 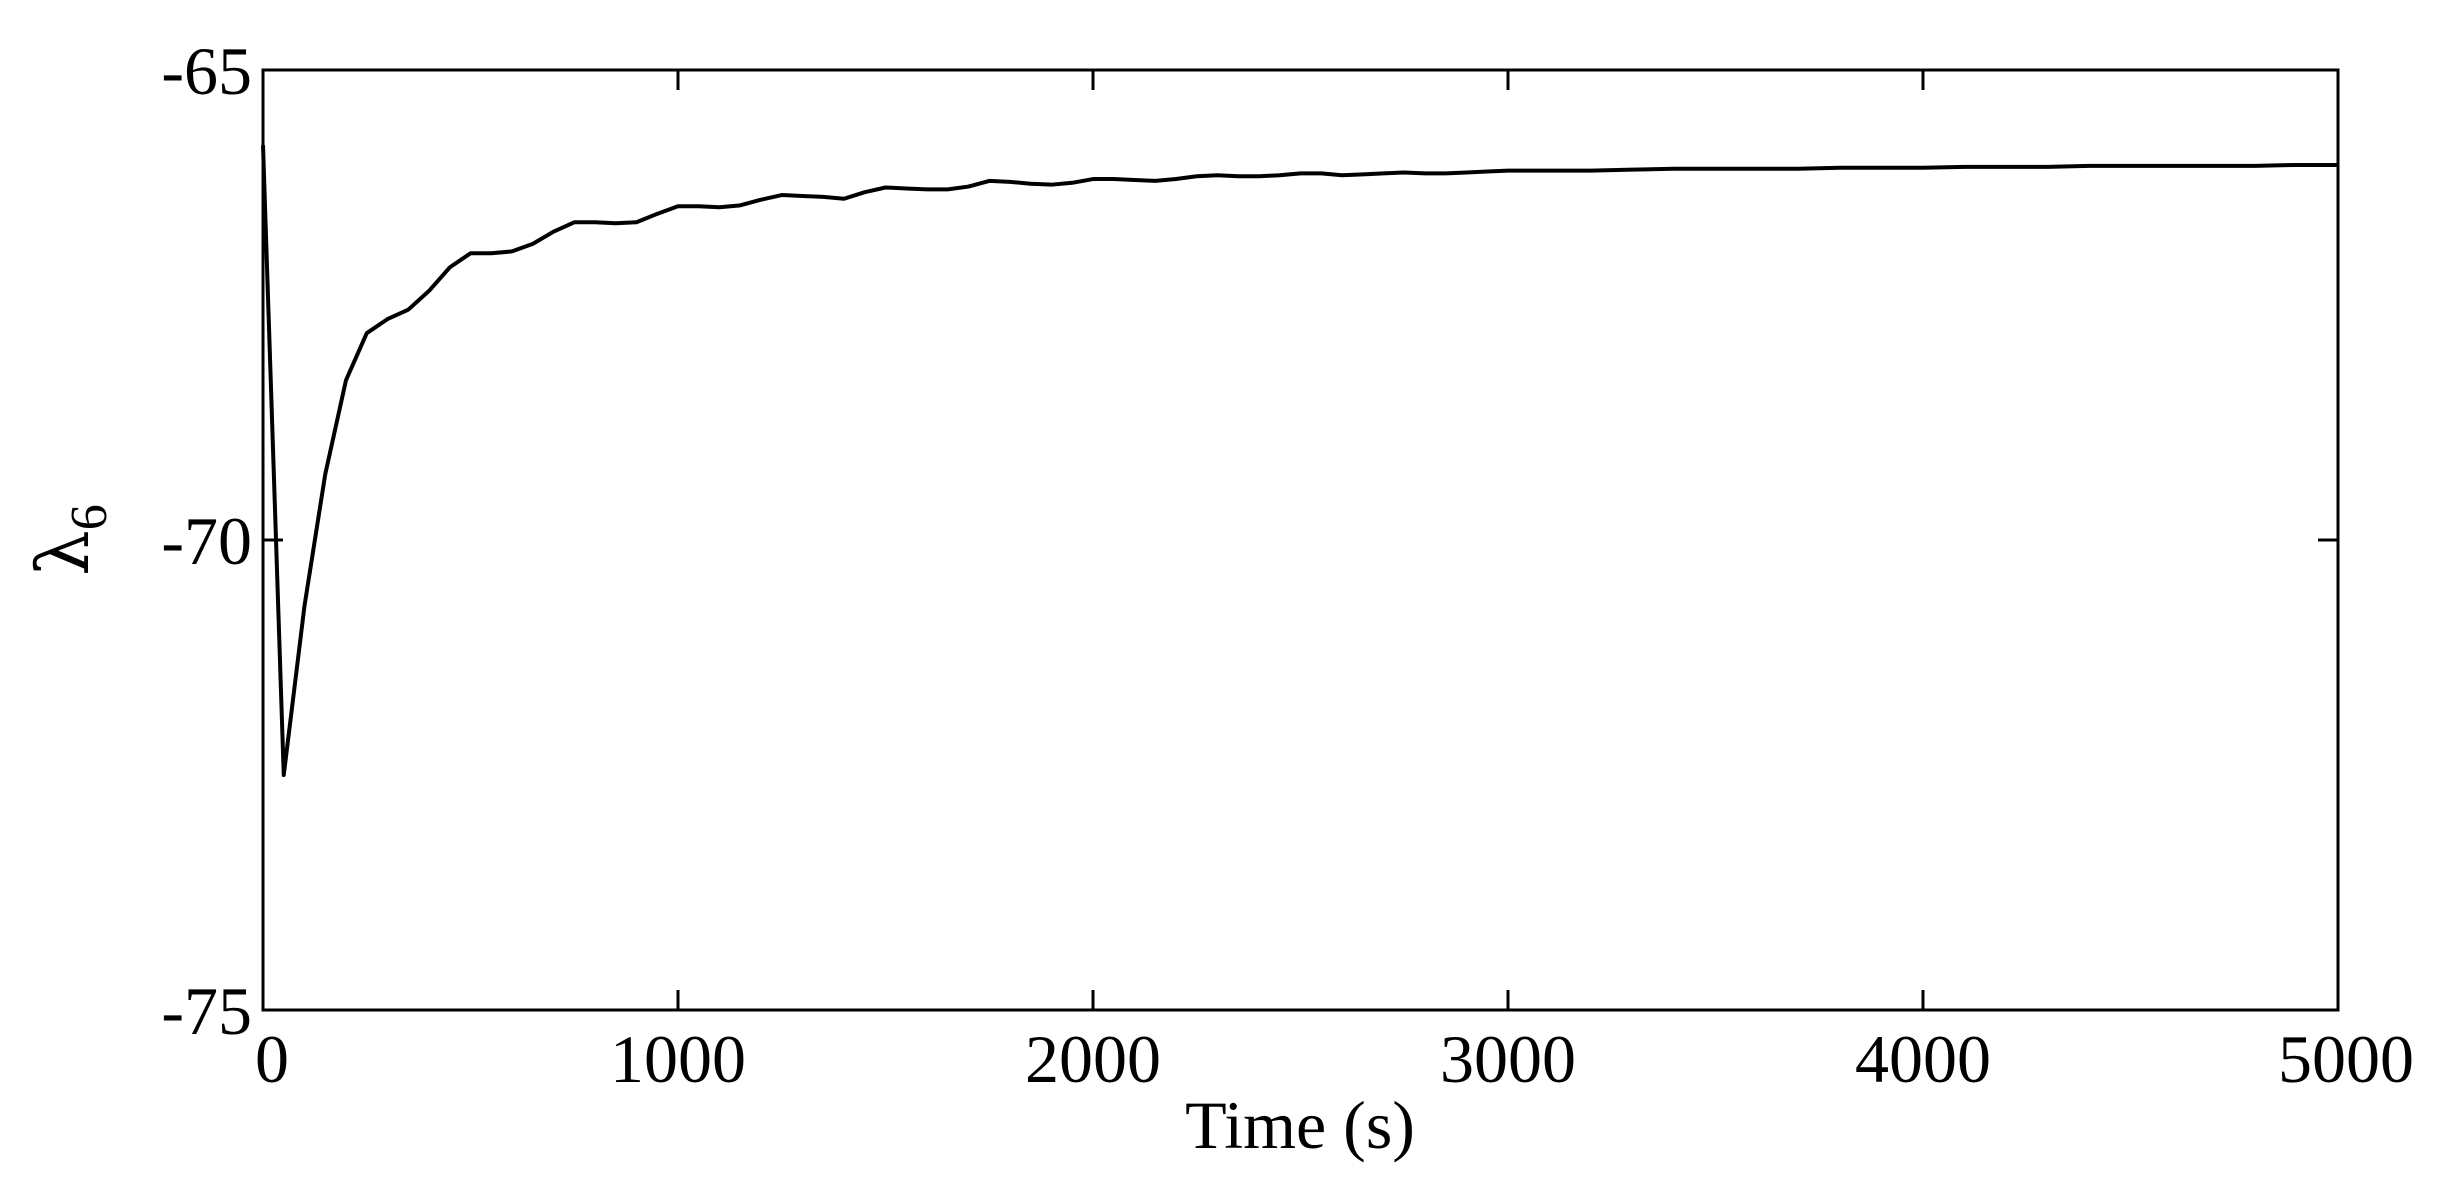 What do you see at coordinates (206, 1011) in the screenshot?
I see `y-tick-label: -75` at bounding box center [206, 1011].